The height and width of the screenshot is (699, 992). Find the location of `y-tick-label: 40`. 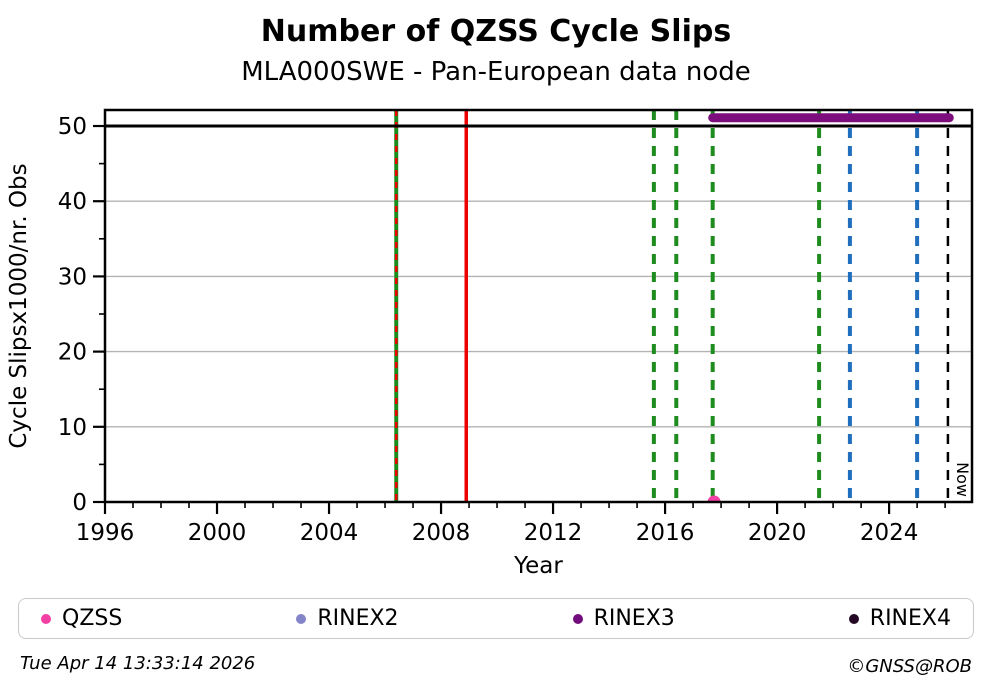

y-tick-label: 40 is located at coordinates (72, 202).